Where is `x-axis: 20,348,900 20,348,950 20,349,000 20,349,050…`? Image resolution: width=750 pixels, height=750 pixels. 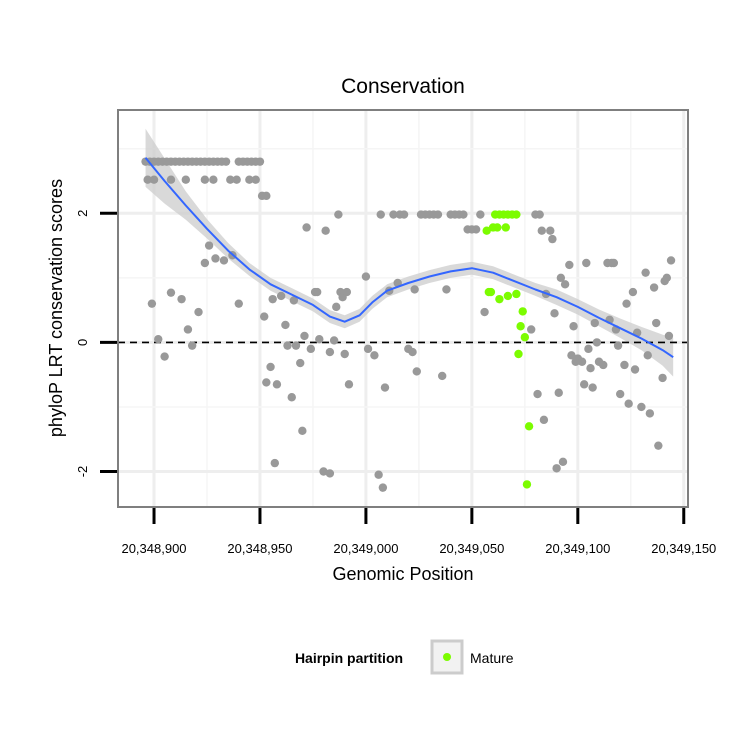
x-axis: 20,348,900 20,348,950 20,349,000 20,349,050… is located at coordinates (418, 532).